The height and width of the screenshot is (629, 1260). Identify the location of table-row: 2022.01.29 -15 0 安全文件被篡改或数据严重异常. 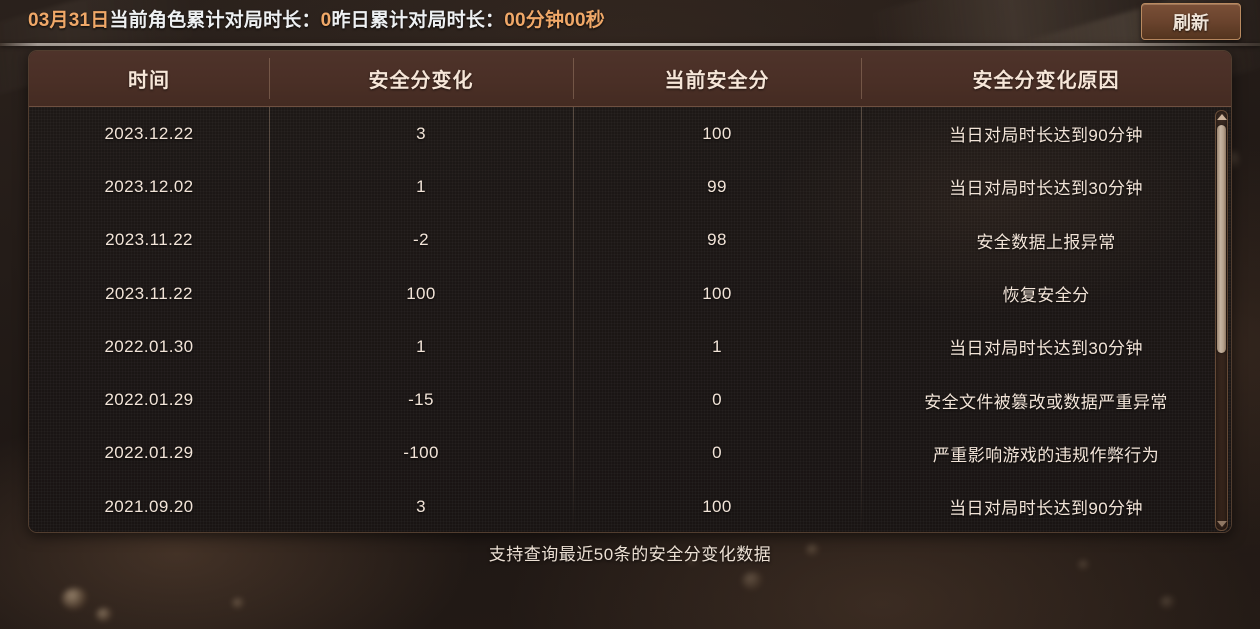
(630, 399).